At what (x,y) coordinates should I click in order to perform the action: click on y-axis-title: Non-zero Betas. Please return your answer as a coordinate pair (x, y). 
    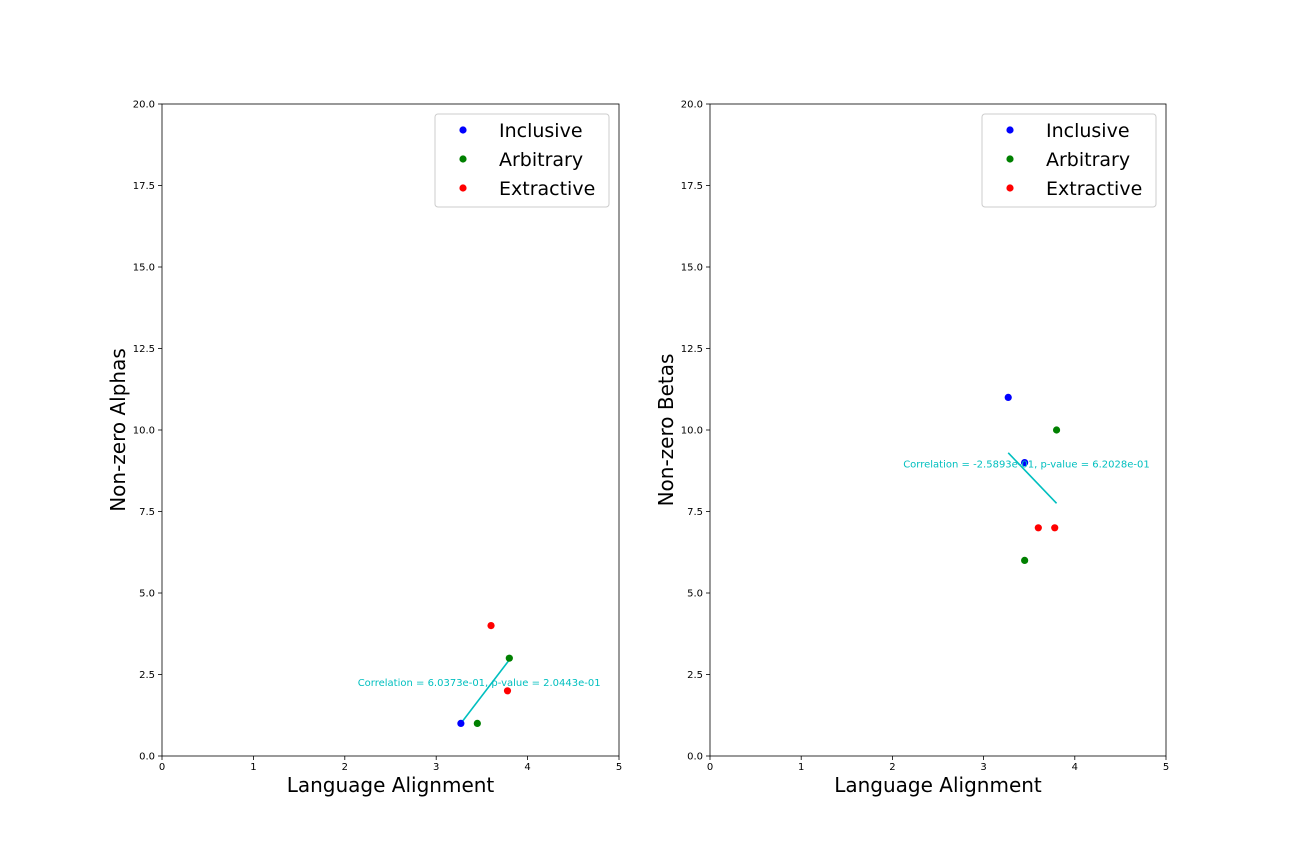
    Looking at the image, I should click on (666, 430).